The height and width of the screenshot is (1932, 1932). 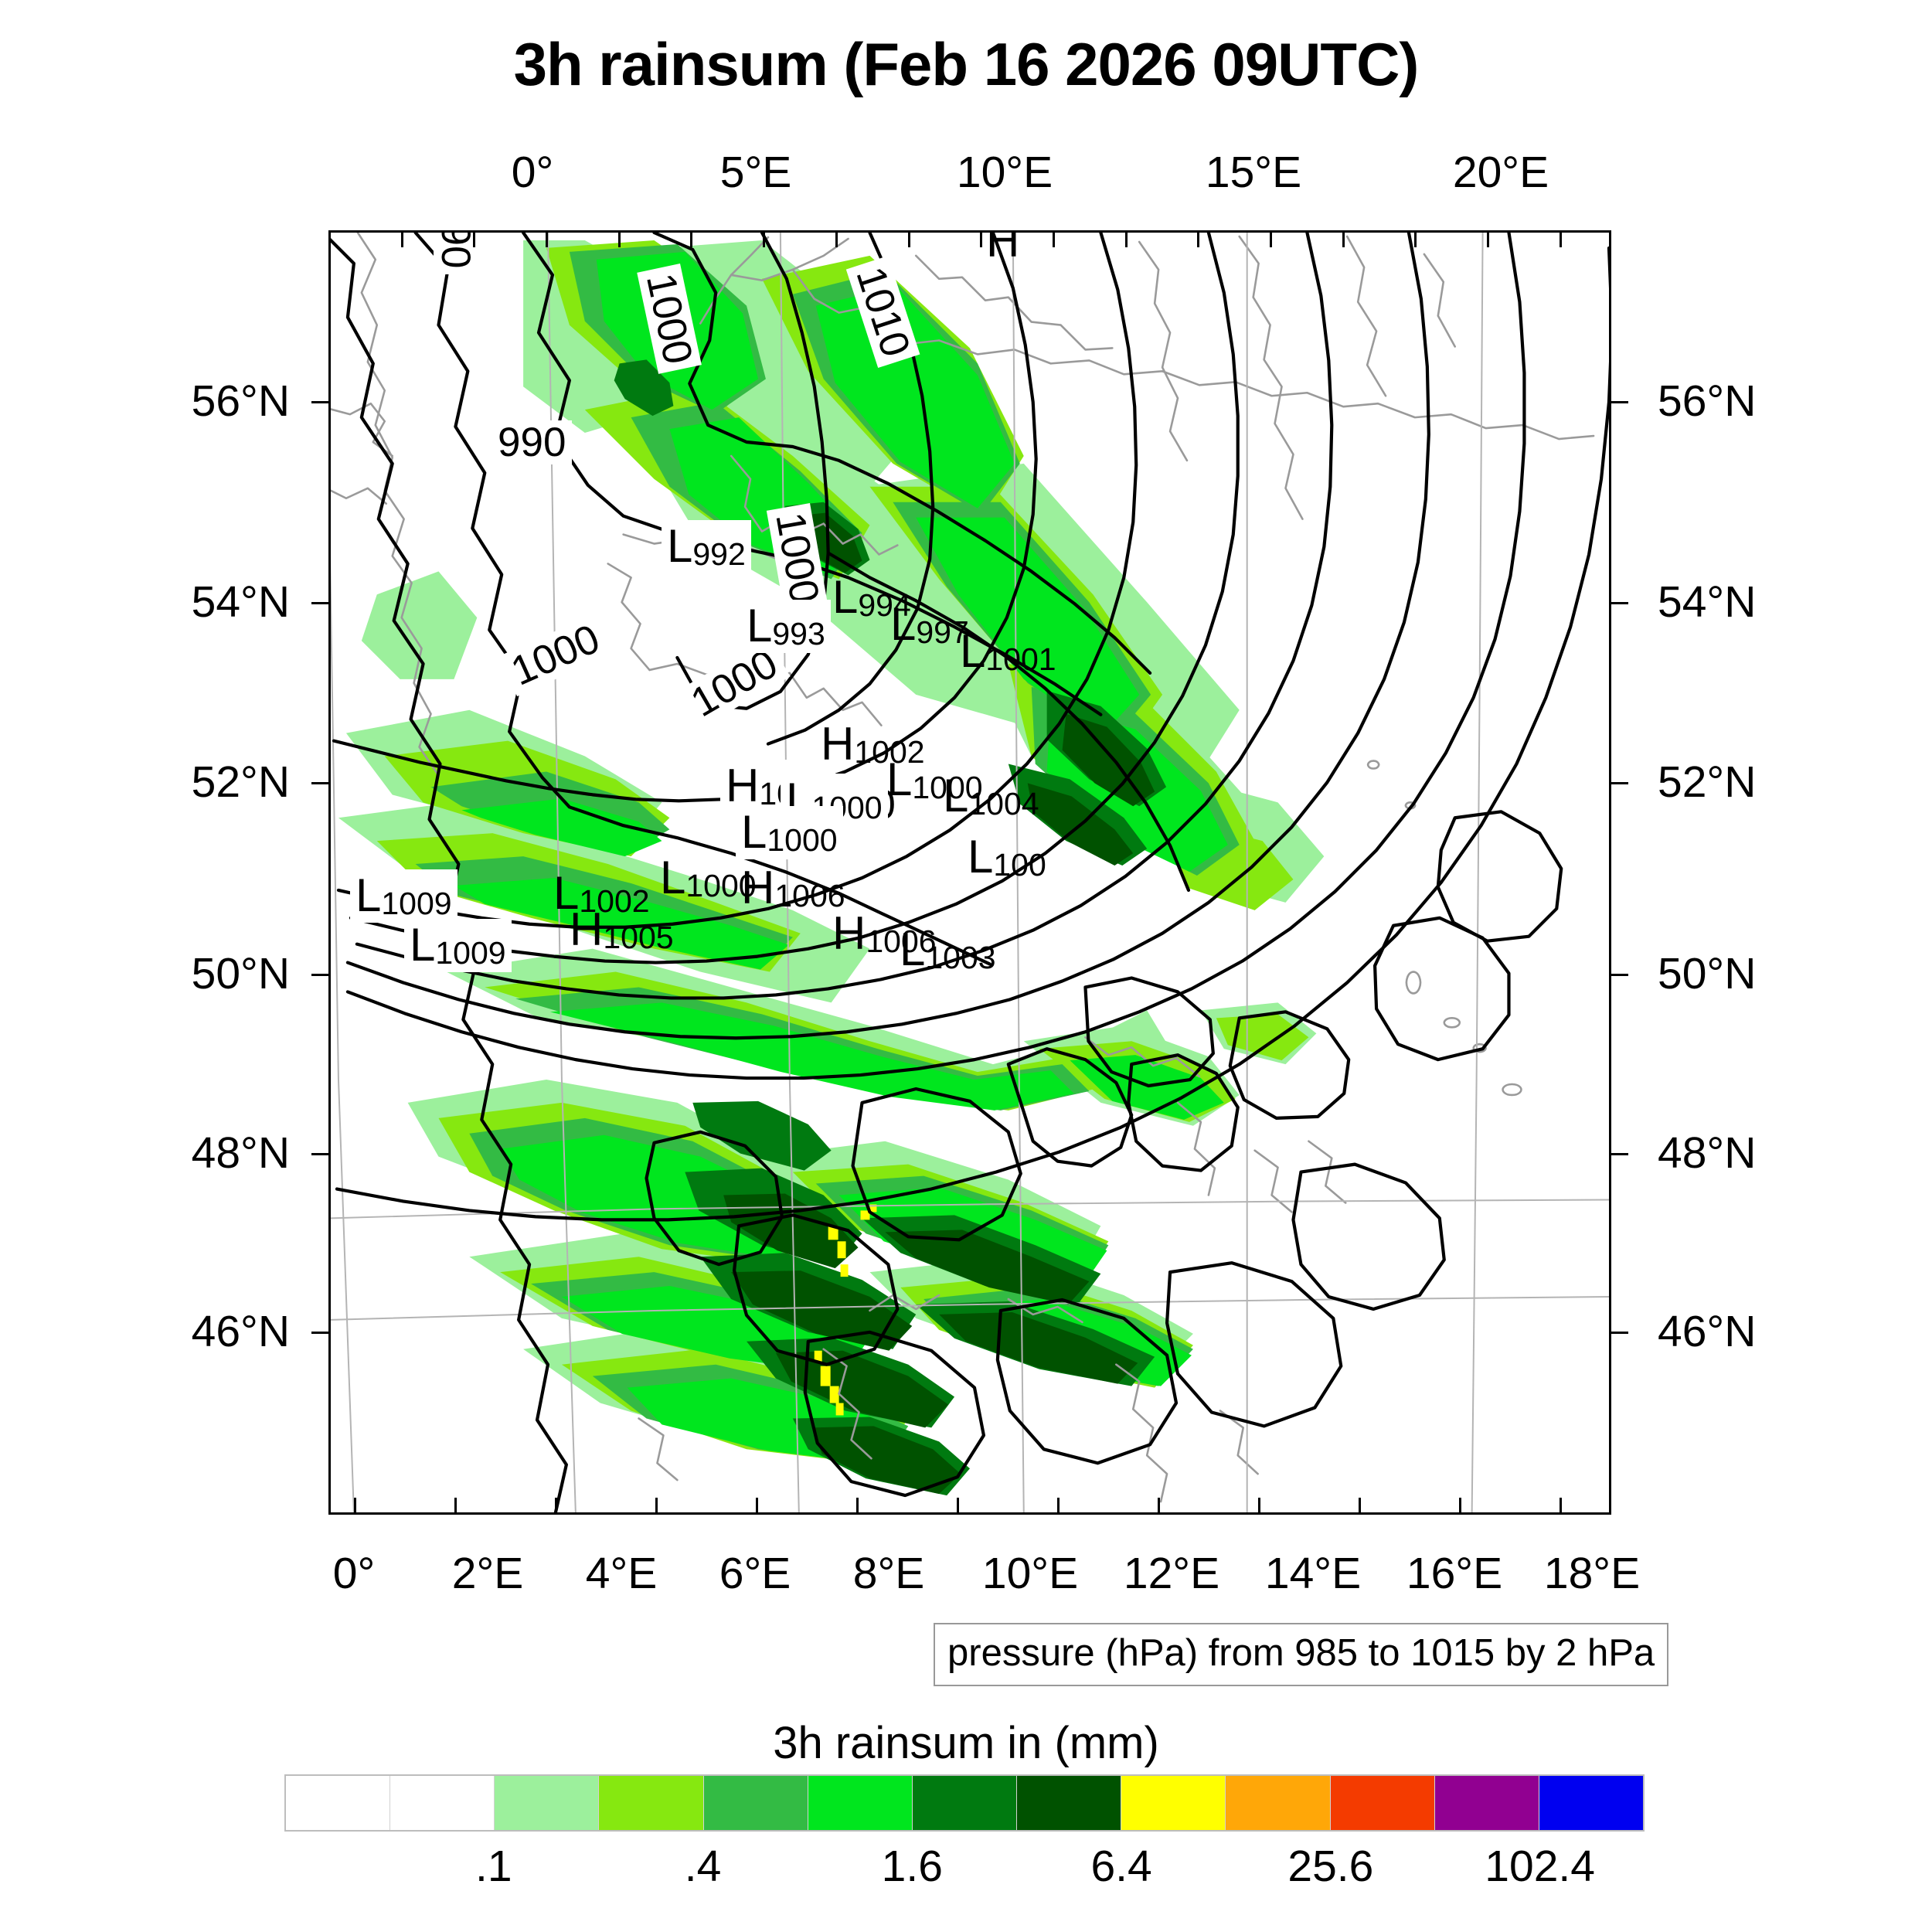 What do you see at coordinates (1708, 782) in the screenshot?
I see `right-tick-label: 52°N` at bounding box center [1708, 782].